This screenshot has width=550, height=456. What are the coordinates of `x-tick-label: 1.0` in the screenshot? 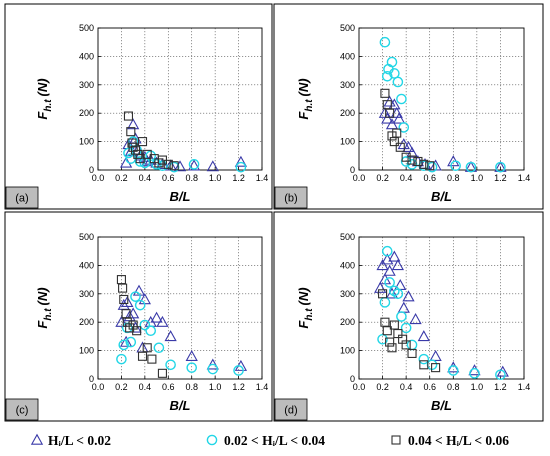 It's located at (215, 387).